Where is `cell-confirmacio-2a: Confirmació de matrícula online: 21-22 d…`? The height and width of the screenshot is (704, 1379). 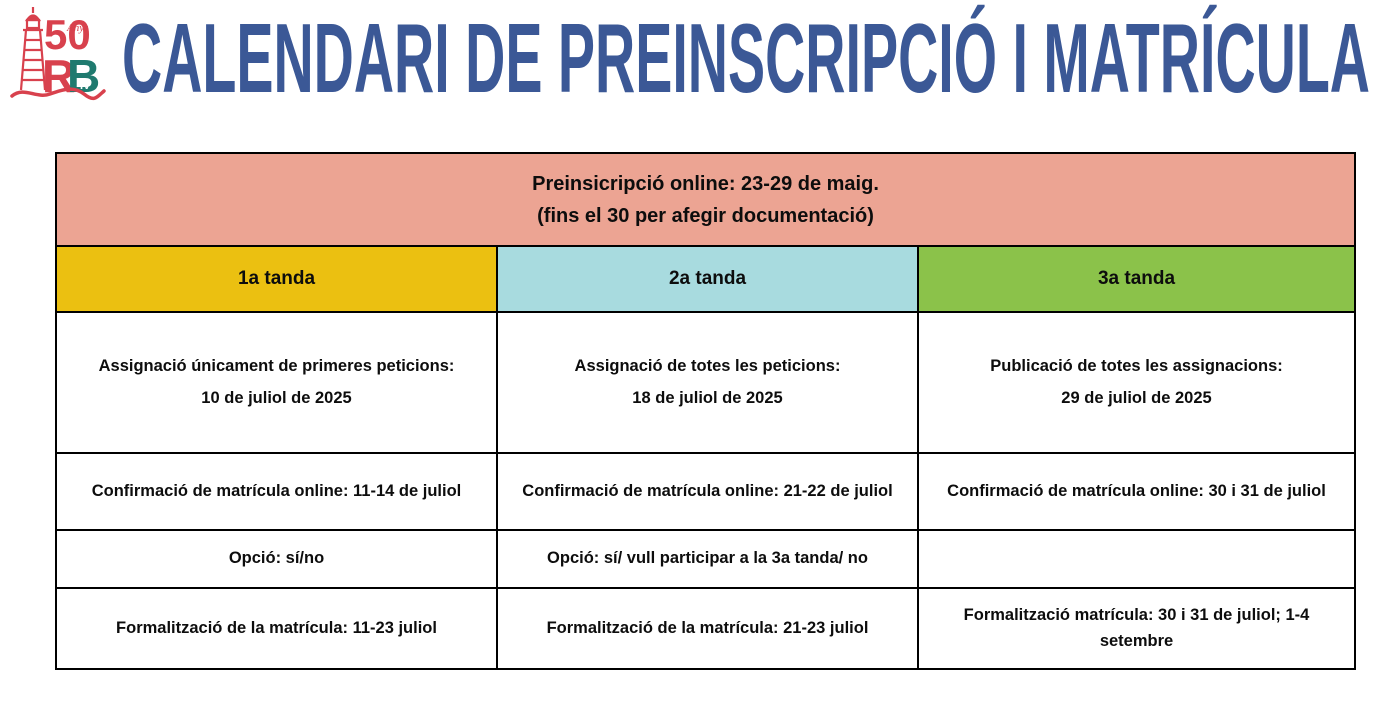
cell-confirmacio-2a: Confirmació de matrícula online: 21-22 d… is located at coordinates (707, 491).